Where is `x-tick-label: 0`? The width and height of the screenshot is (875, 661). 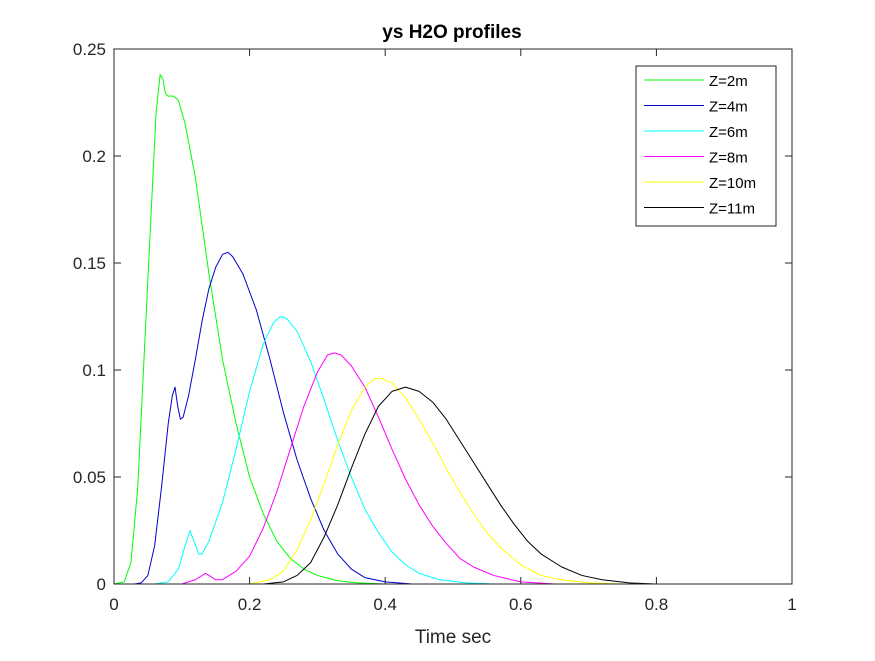 x-tick-label: 0 is located at coordinates (113, 604).